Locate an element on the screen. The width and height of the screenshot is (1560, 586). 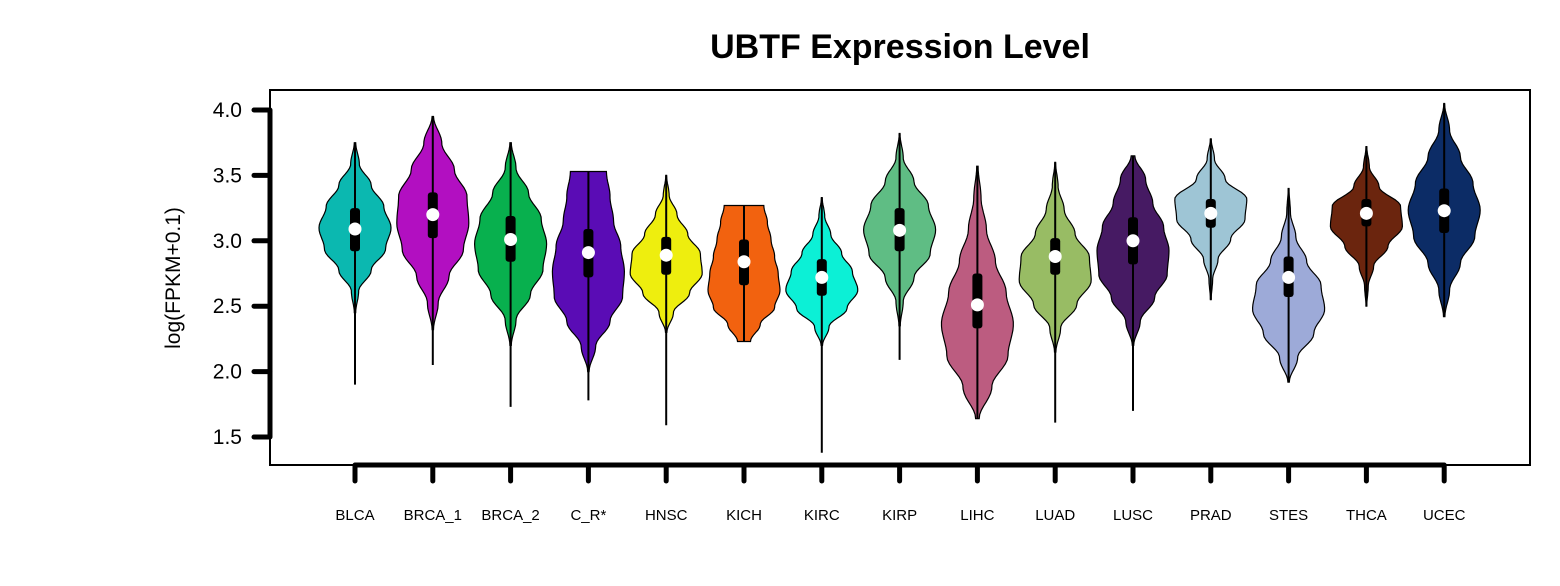
x-tick-label: BRCA_2 is located at coordinates (510, 515).